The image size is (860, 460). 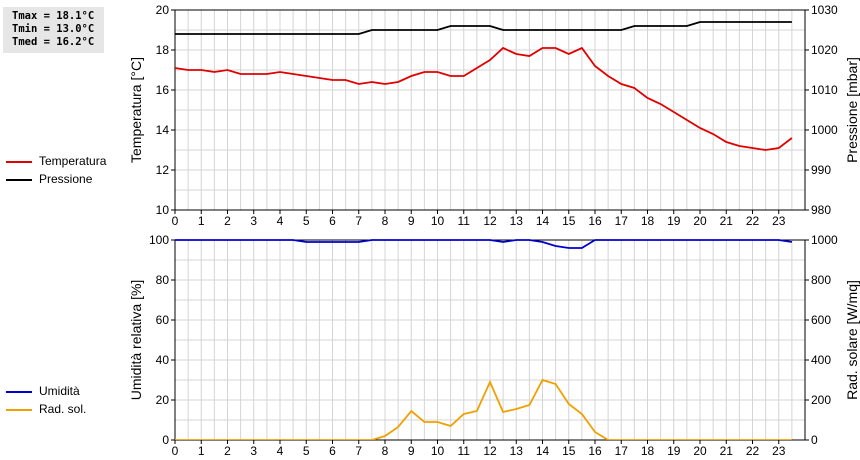 What do you see at coordinates (163, 320) in the screenshot?
I see `y-tick-label: 60` at bounding box center [163, 320].